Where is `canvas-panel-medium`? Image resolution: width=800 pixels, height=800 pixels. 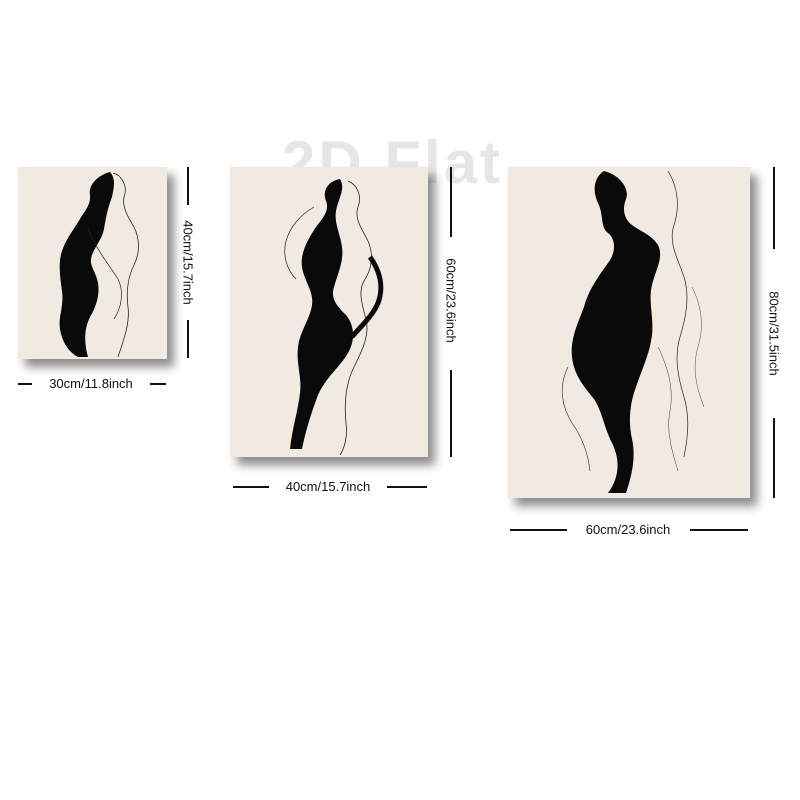 canvas-panel-medium is located at coordinates (329, 312).